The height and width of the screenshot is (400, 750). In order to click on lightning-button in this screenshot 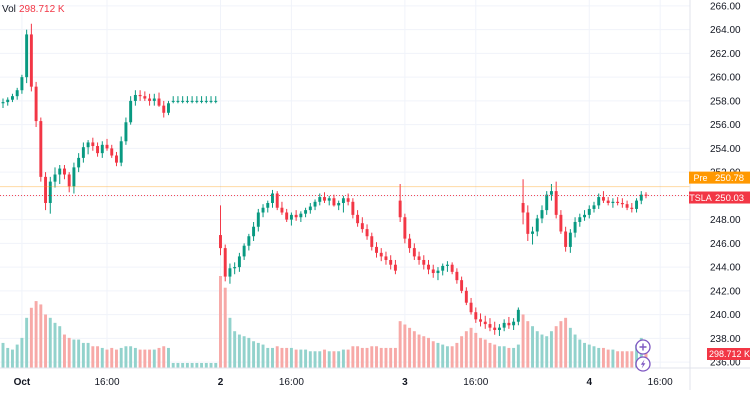, I will do `click(643, 364)`.